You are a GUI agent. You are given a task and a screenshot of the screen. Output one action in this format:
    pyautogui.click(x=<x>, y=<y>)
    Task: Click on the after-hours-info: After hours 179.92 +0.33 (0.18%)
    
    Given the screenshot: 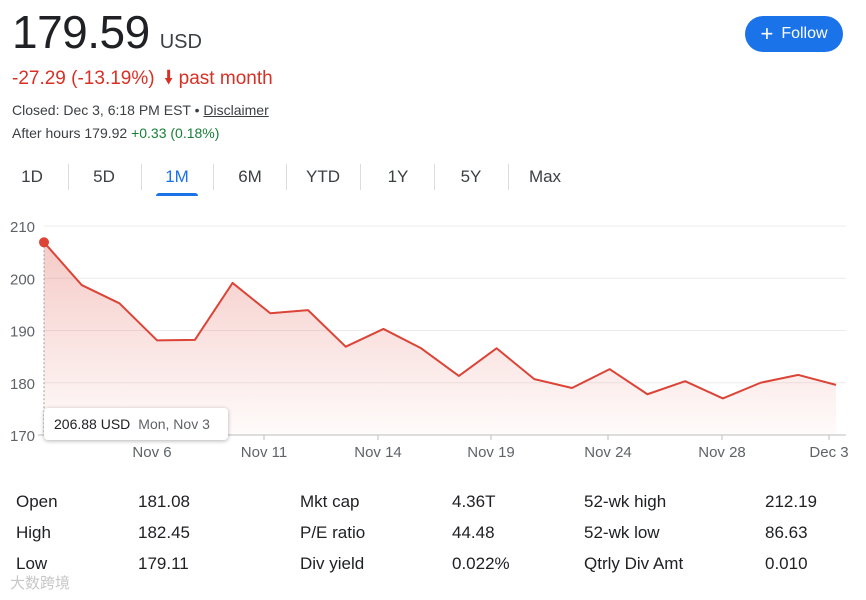 What is the action you would take?
    pyautogui.click(x=115, y=133)
    